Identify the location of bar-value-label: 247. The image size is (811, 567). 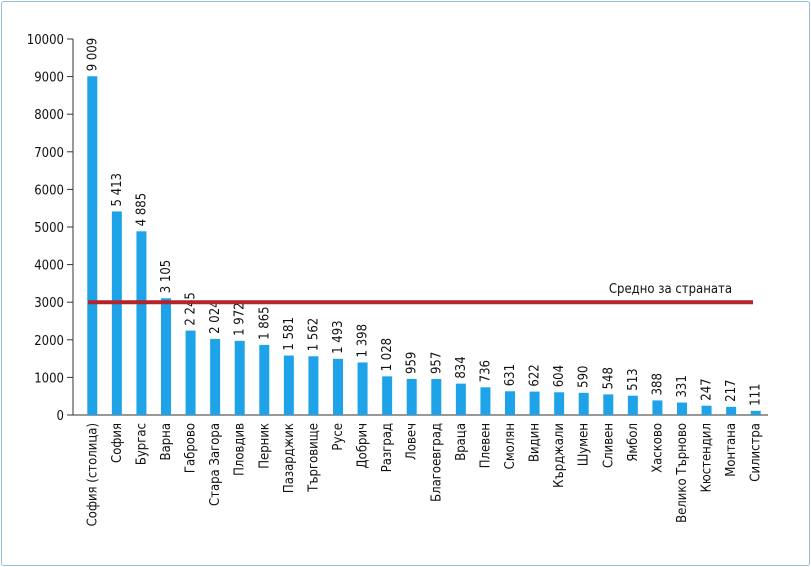
(707, 389).